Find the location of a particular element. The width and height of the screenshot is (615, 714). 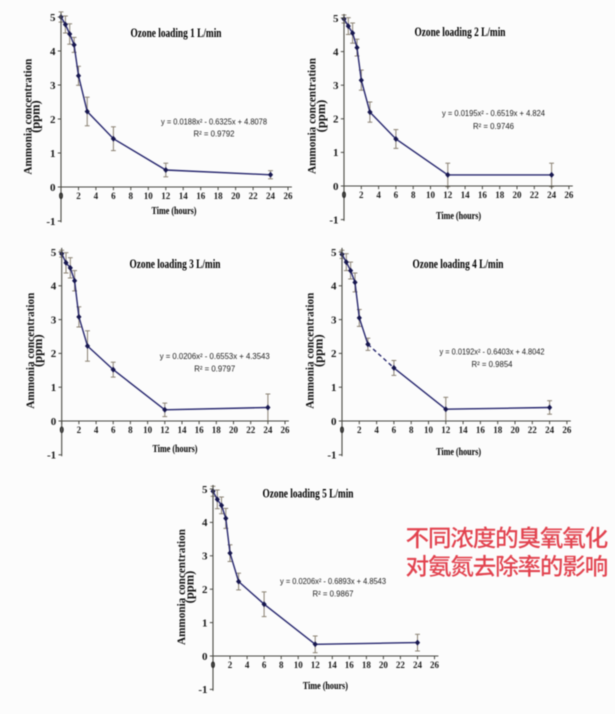

svg-text: y = 0.0195x² - 0.6519x + 4.824 is located at coordinates (494, 113).